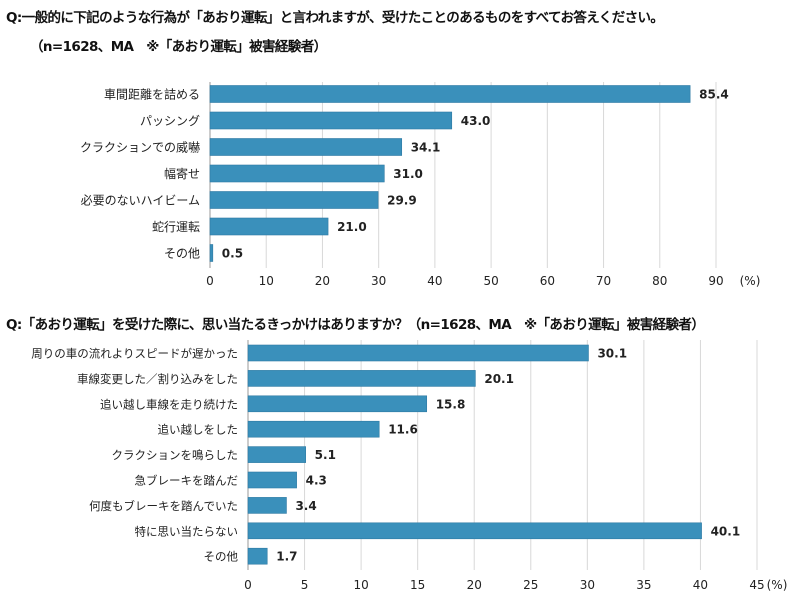  Describe the element at coordinates (178, 47) in the screenshot. I see `chart1-subtitle: （n=1628、MA ※「あおり運転」被害経験者）` at that location.